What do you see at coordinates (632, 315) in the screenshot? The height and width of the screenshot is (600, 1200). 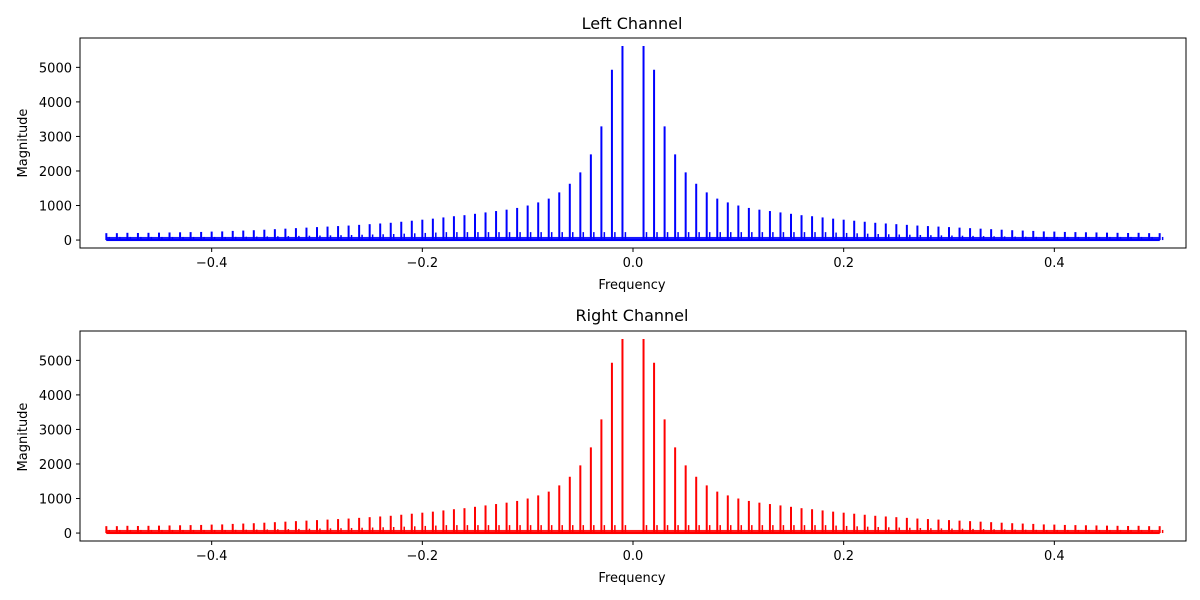 I see `chart-title: Right Channel` at bounding box center [632, 315].